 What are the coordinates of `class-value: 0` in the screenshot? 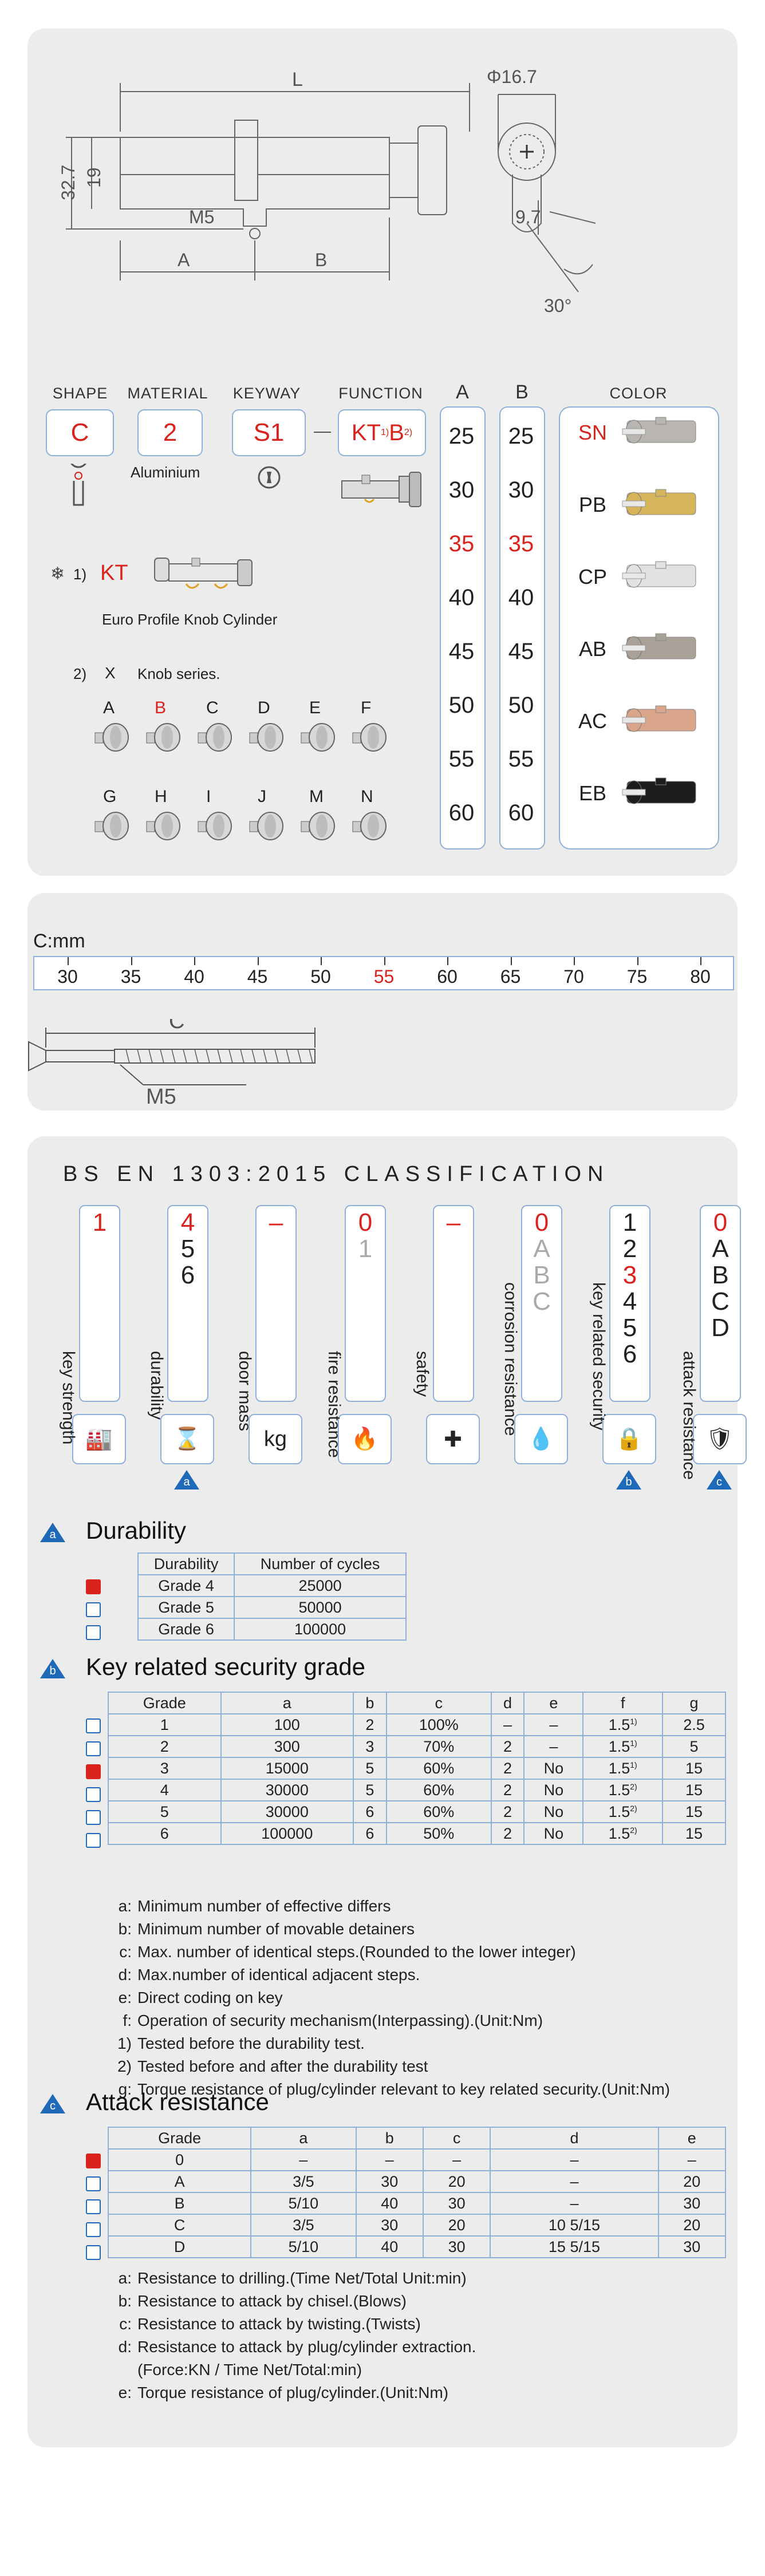 It's located at (365, 1222).